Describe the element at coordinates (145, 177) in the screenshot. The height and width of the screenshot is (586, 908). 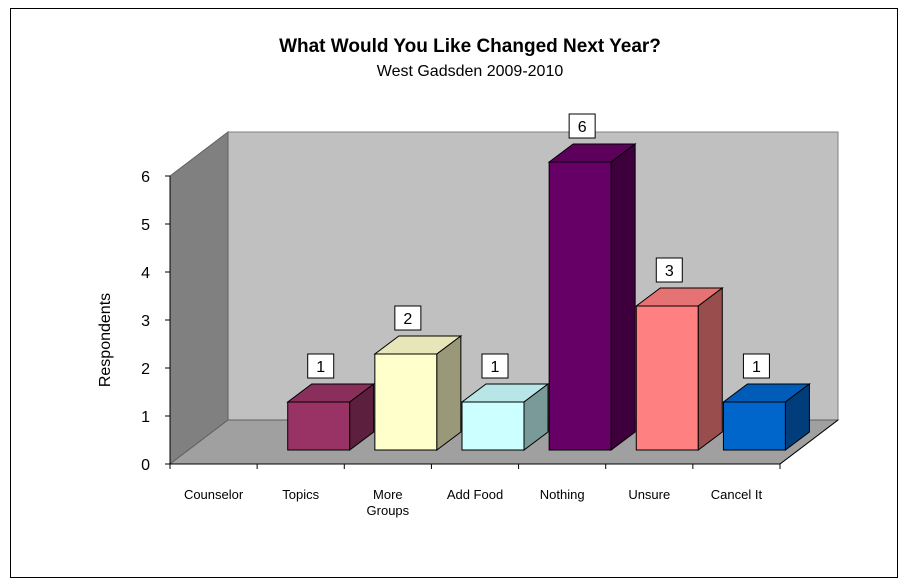
I see `y-tick-label: 6` at that location.